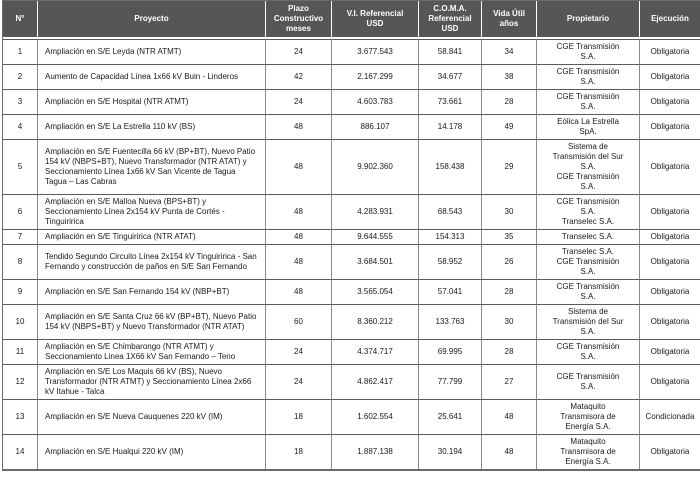 This screenshot has width=700, height=490. What do you see at coordinates (450, 76) in the screenshot?
I see `coma-referencial-cell: 34.677` at bounding box center [450, 76].